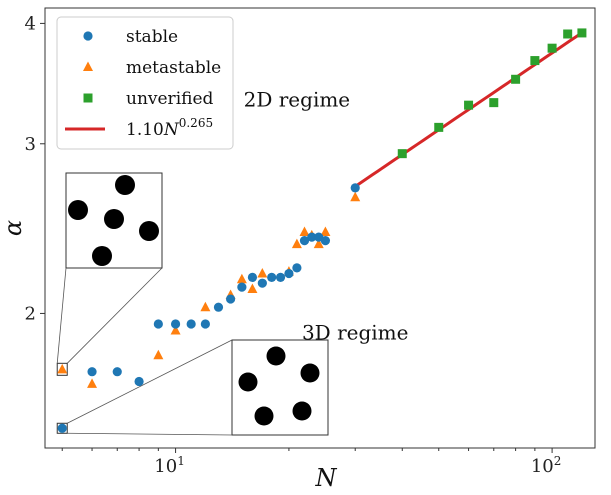  Describe the element at coordinates (355, 332) in the screenshot. I see `regime-label: 3D regime` at that location.